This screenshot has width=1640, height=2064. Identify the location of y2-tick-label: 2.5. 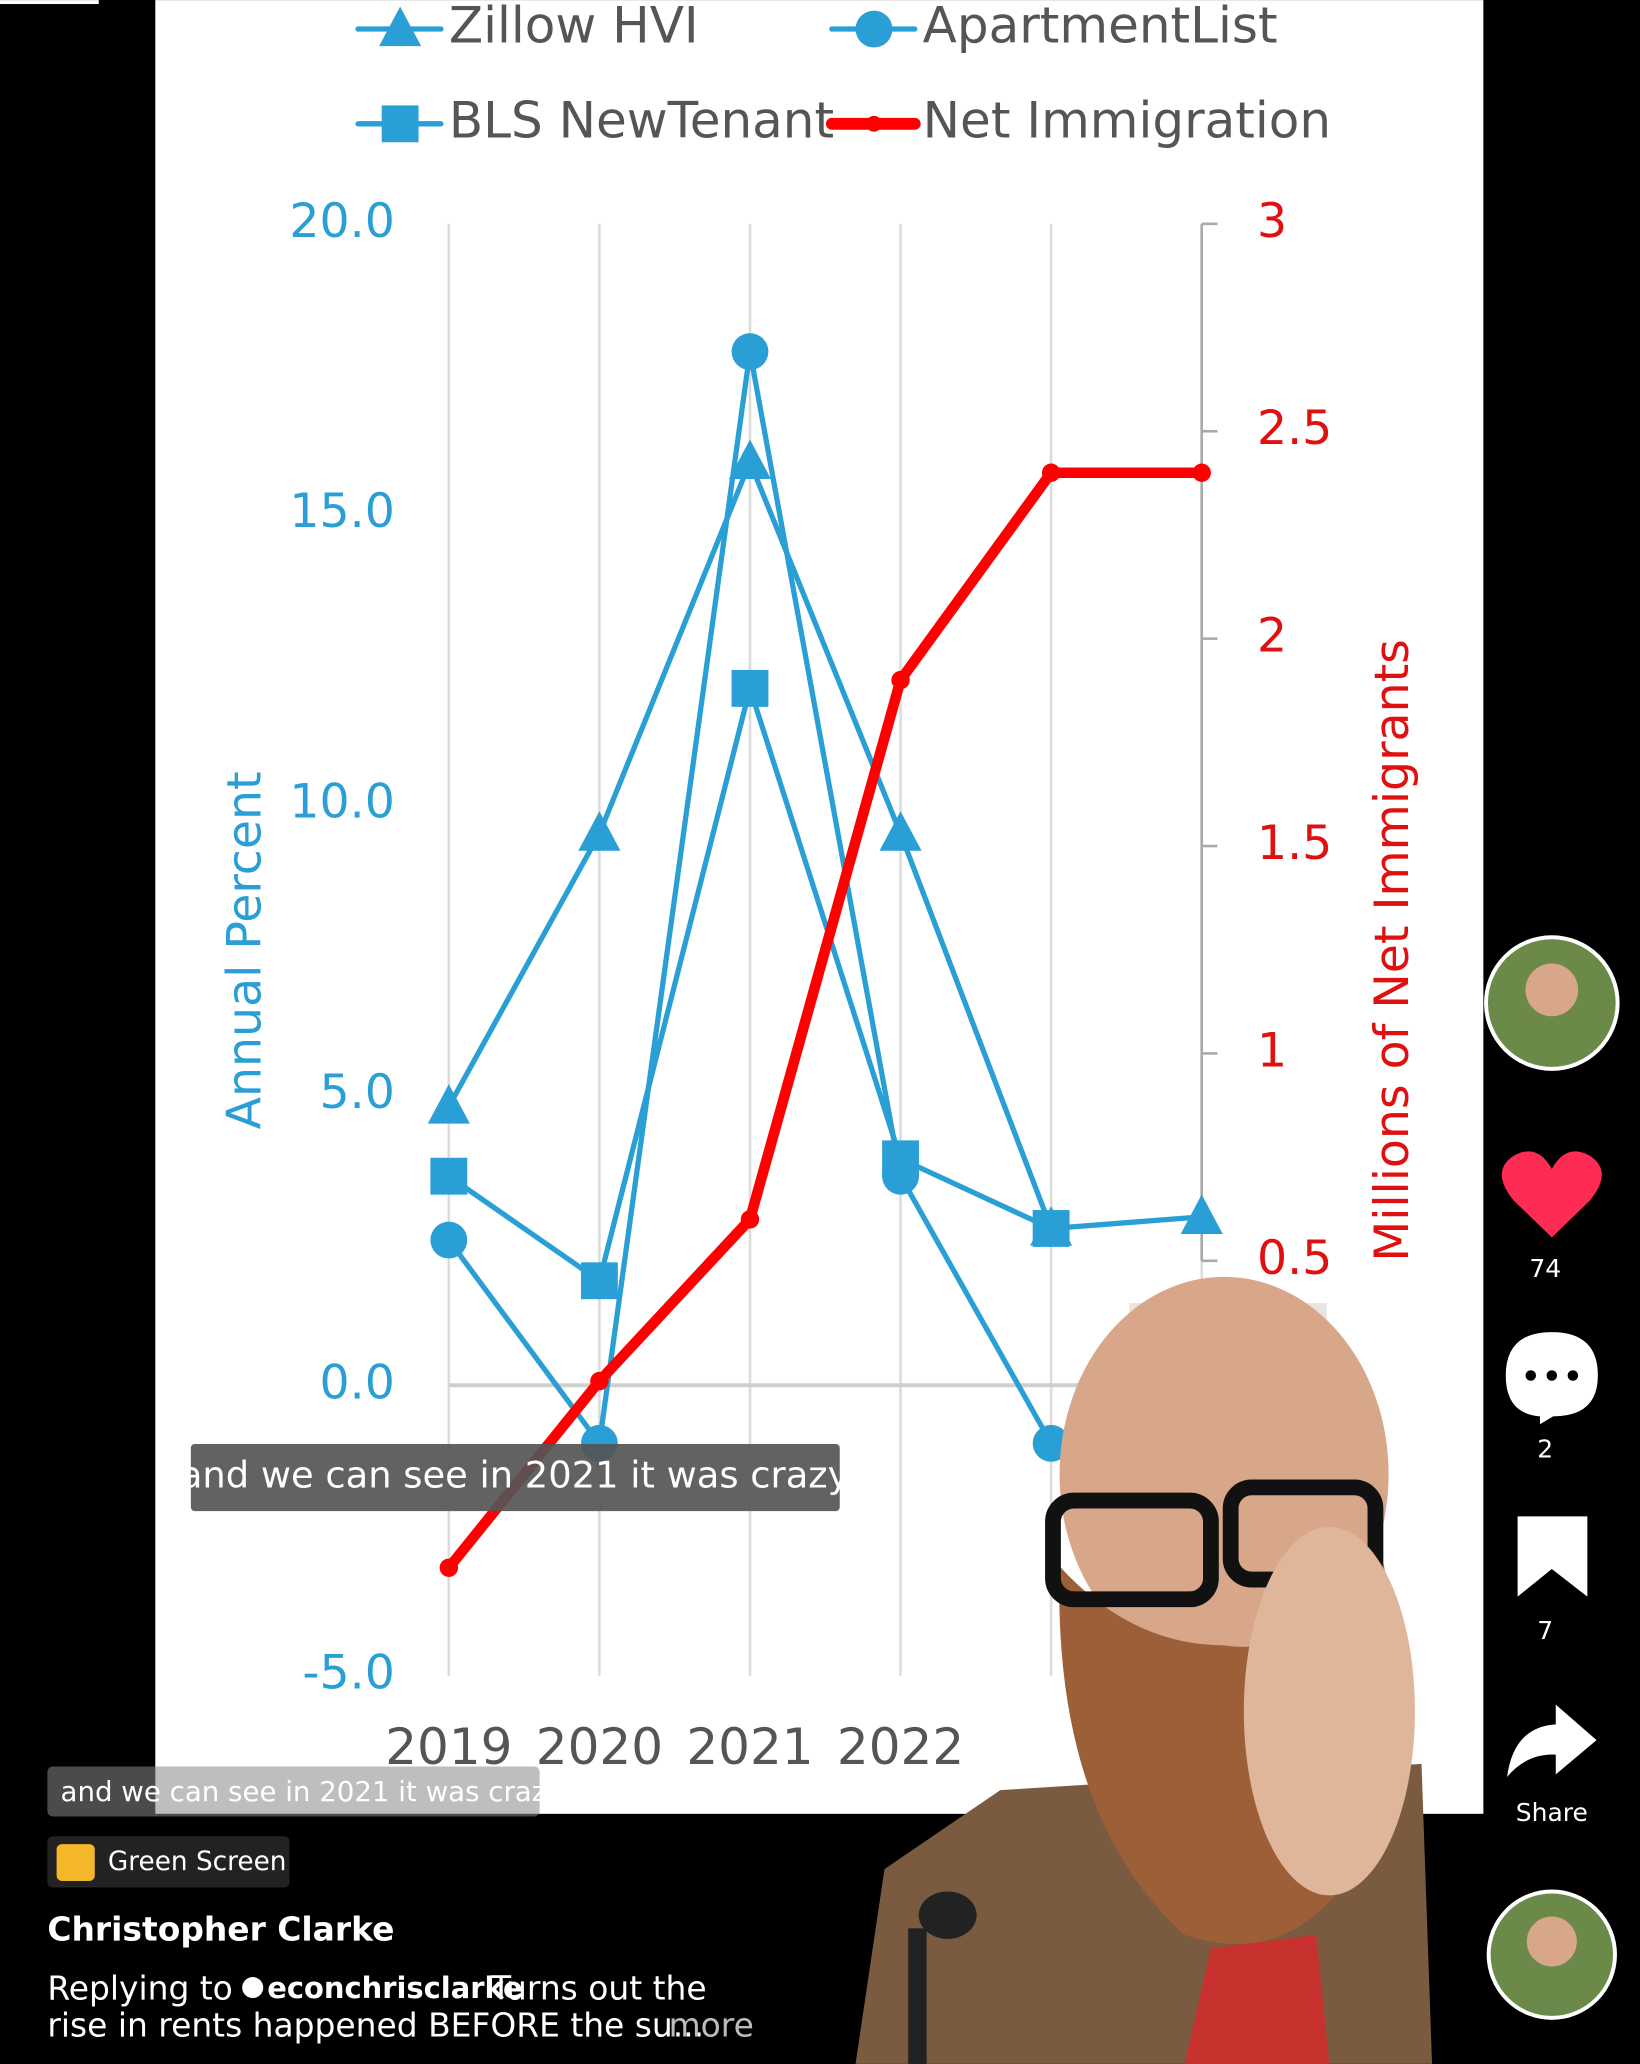
(1294, 428).